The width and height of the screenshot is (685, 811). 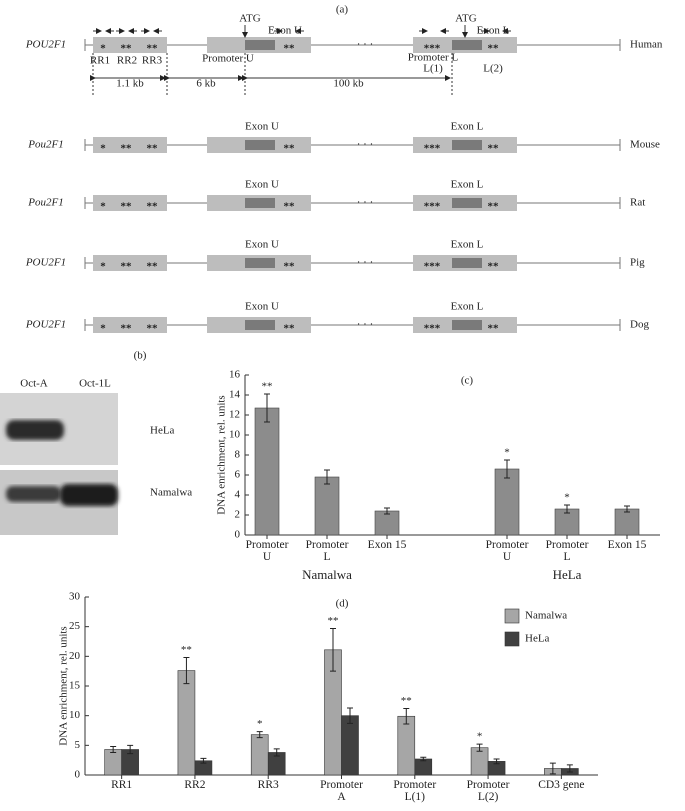 What do you see at coordinates (537, 639) in the screenshot?
I see `legend-label: HeLa` at bounding box center [537, 639].